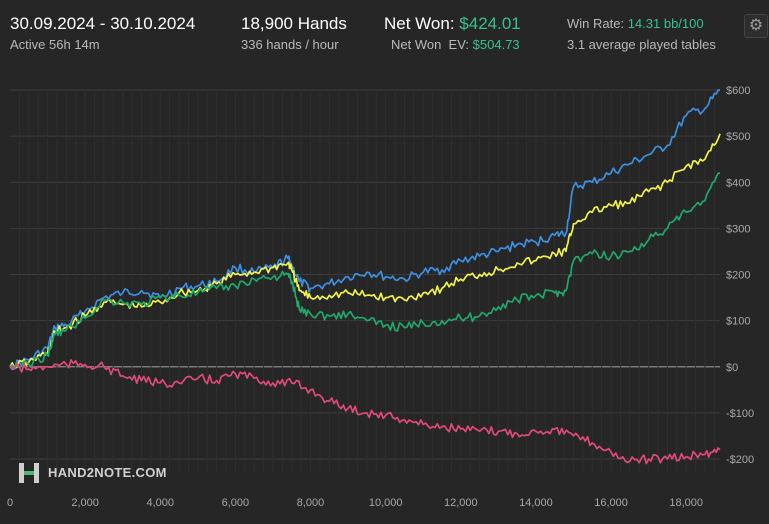 Image resolution: width=769 pixels, height=524 pixels. What do you see at coordinates (160, 503) in the screenshot?
I see `x-tick-label: 4,000` at bounding box center [160, 503].